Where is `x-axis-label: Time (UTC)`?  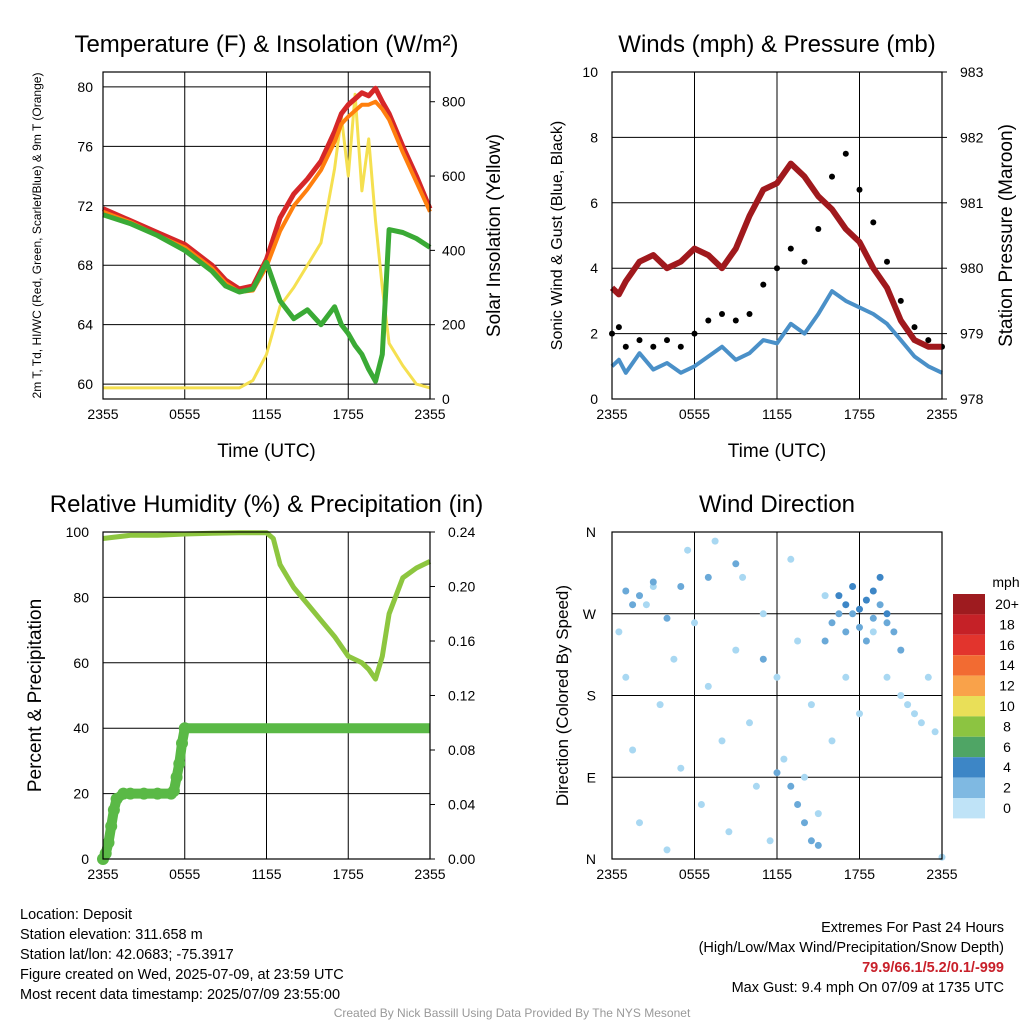
x-axis-label: Time (UTC) is located at coordinates (266, 451).